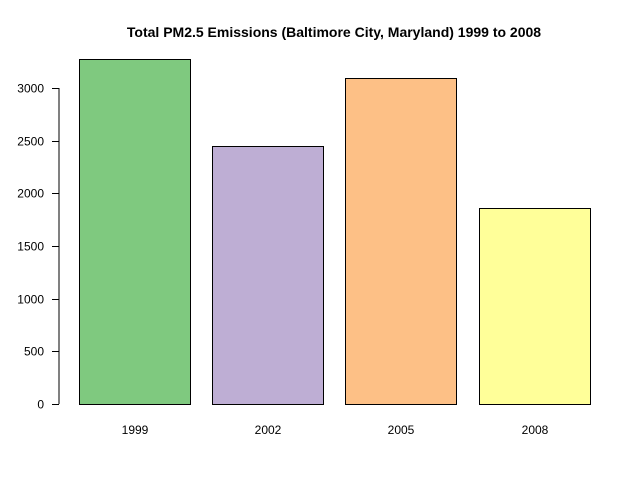  I want to click on x-tick-label: 1999, so click(135, 430).